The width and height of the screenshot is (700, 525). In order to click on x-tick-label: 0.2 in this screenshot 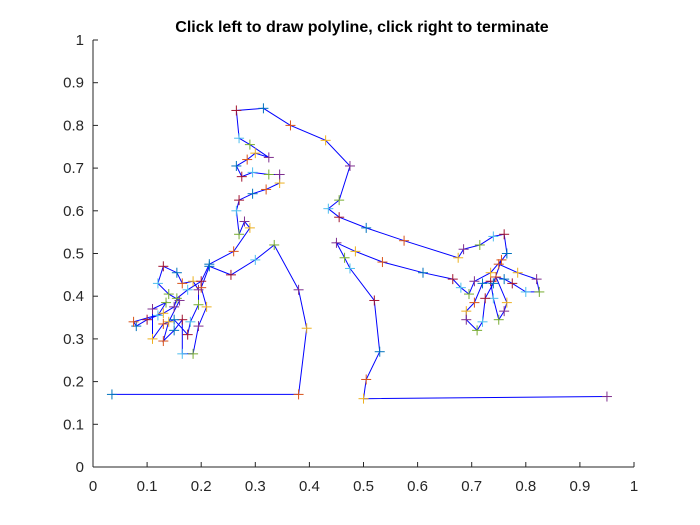, I will do `click(201, 486)`.